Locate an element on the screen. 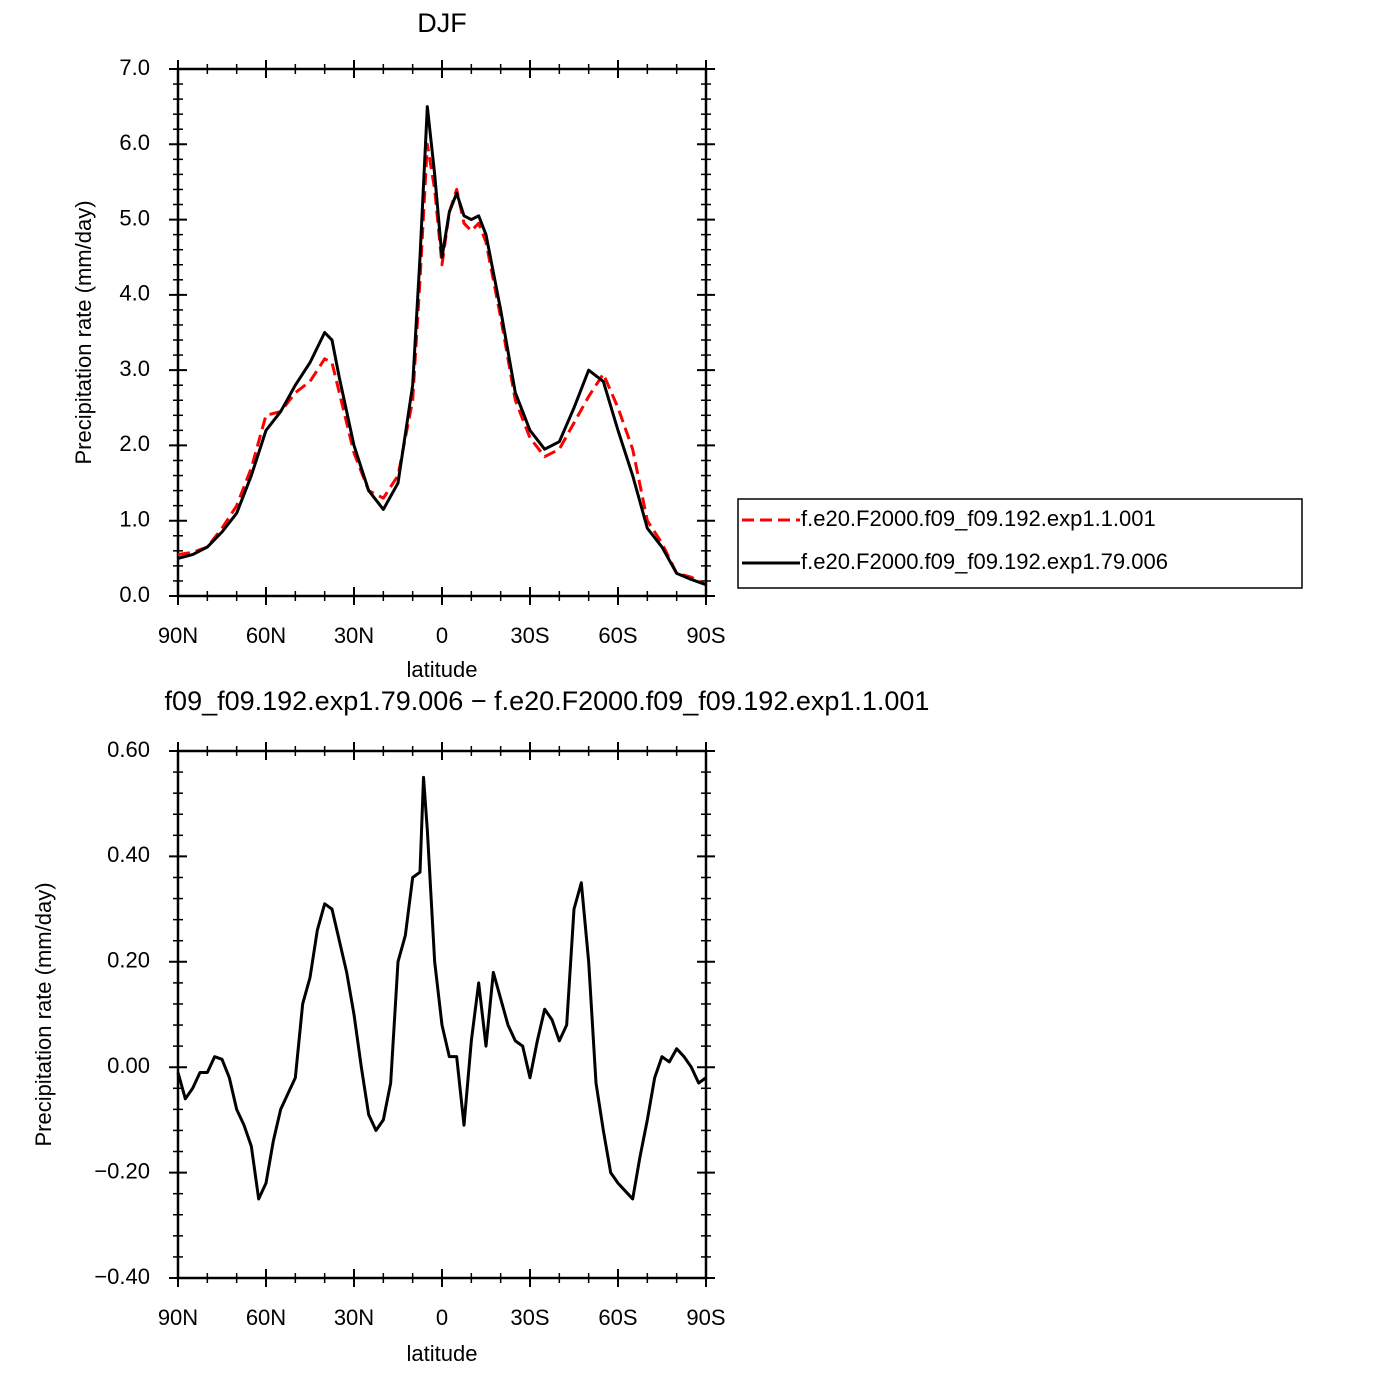 The height and width of the screenshot is (1374, 1374). legend-label: f.e20.F2000.f09_f09.192.exp1.1.001 is located at coordinates (978, 518).